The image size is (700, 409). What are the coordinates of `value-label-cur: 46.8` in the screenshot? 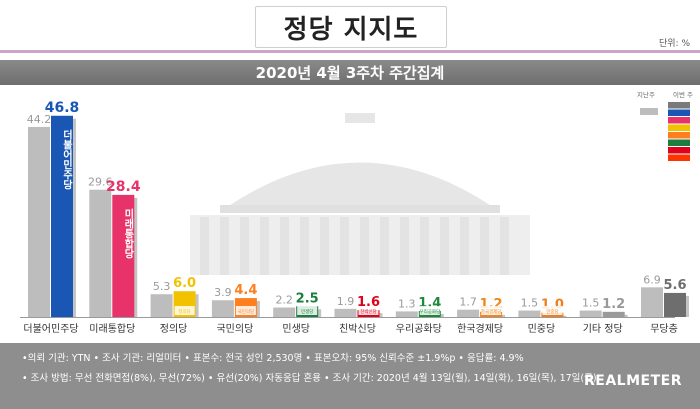 It's located at (62, 108).